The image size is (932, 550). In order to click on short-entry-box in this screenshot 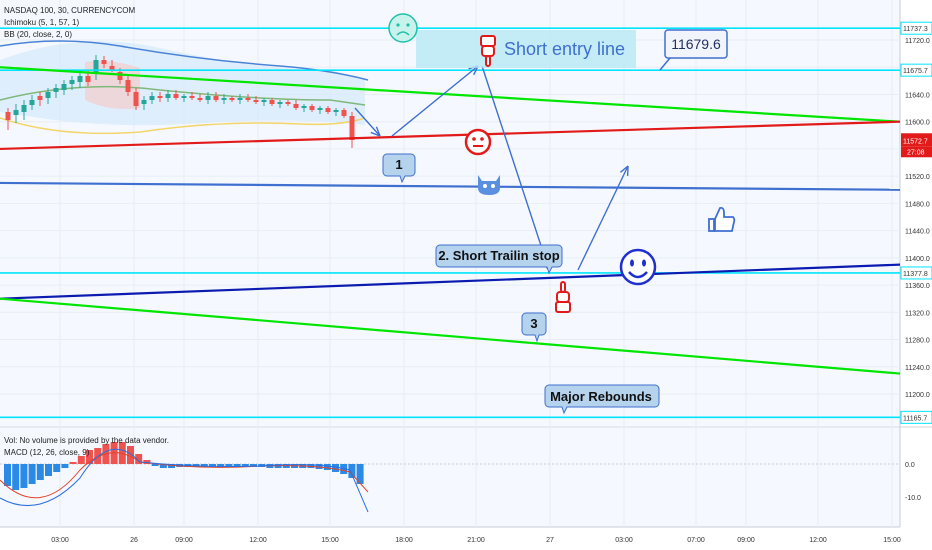, I will do `click(526, 49)`.